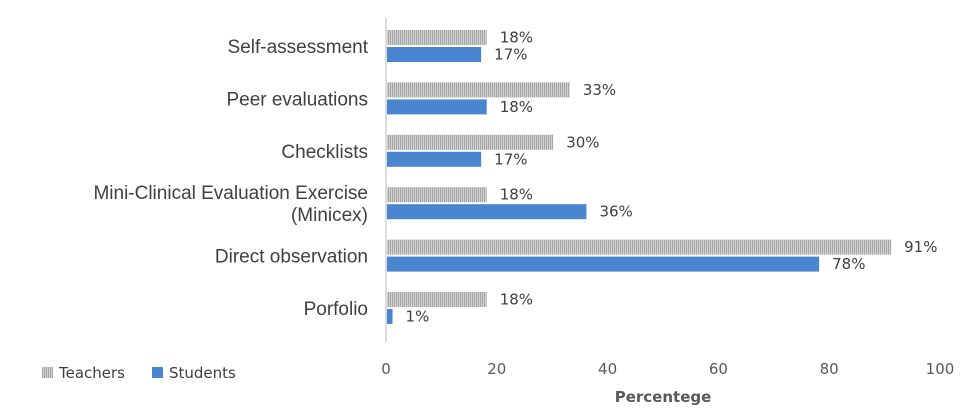  What do you see at coordinates (516, 300) in the screenshot?
I see `data-label-teachers-5: 18%` at bounding box center [516, 300].